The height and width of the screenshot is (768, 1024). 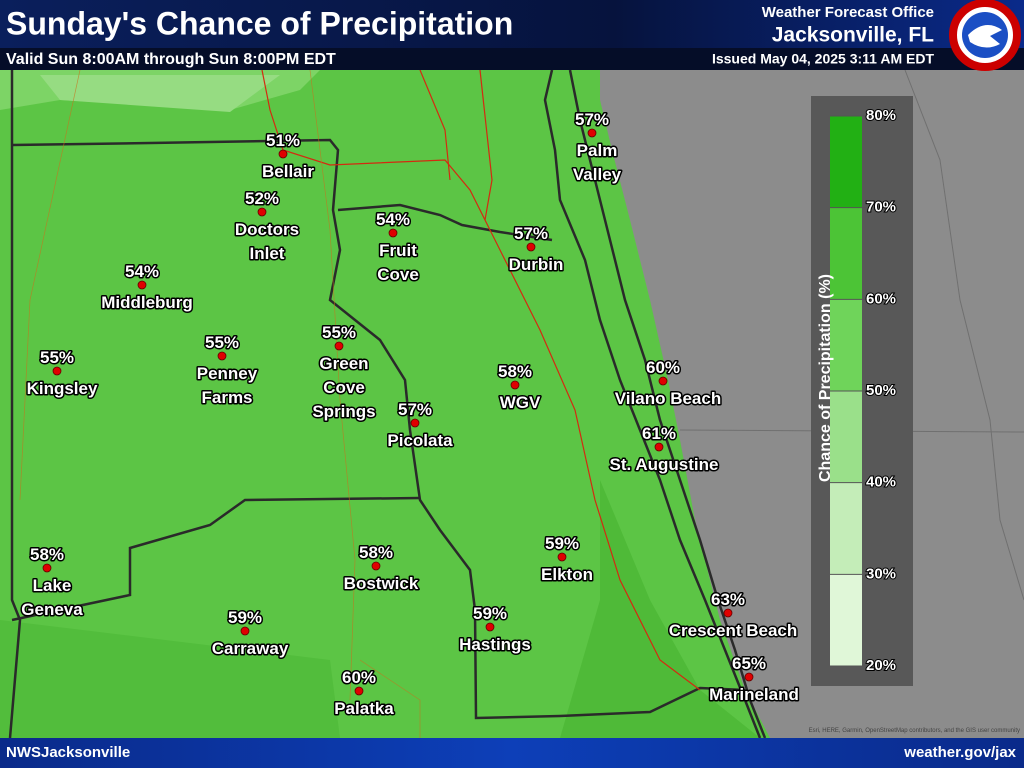 What do you see at coordinates (881, 482) in the screenshot?
I see `legend-tick-label: 40%` at bounding box center [881, 482].